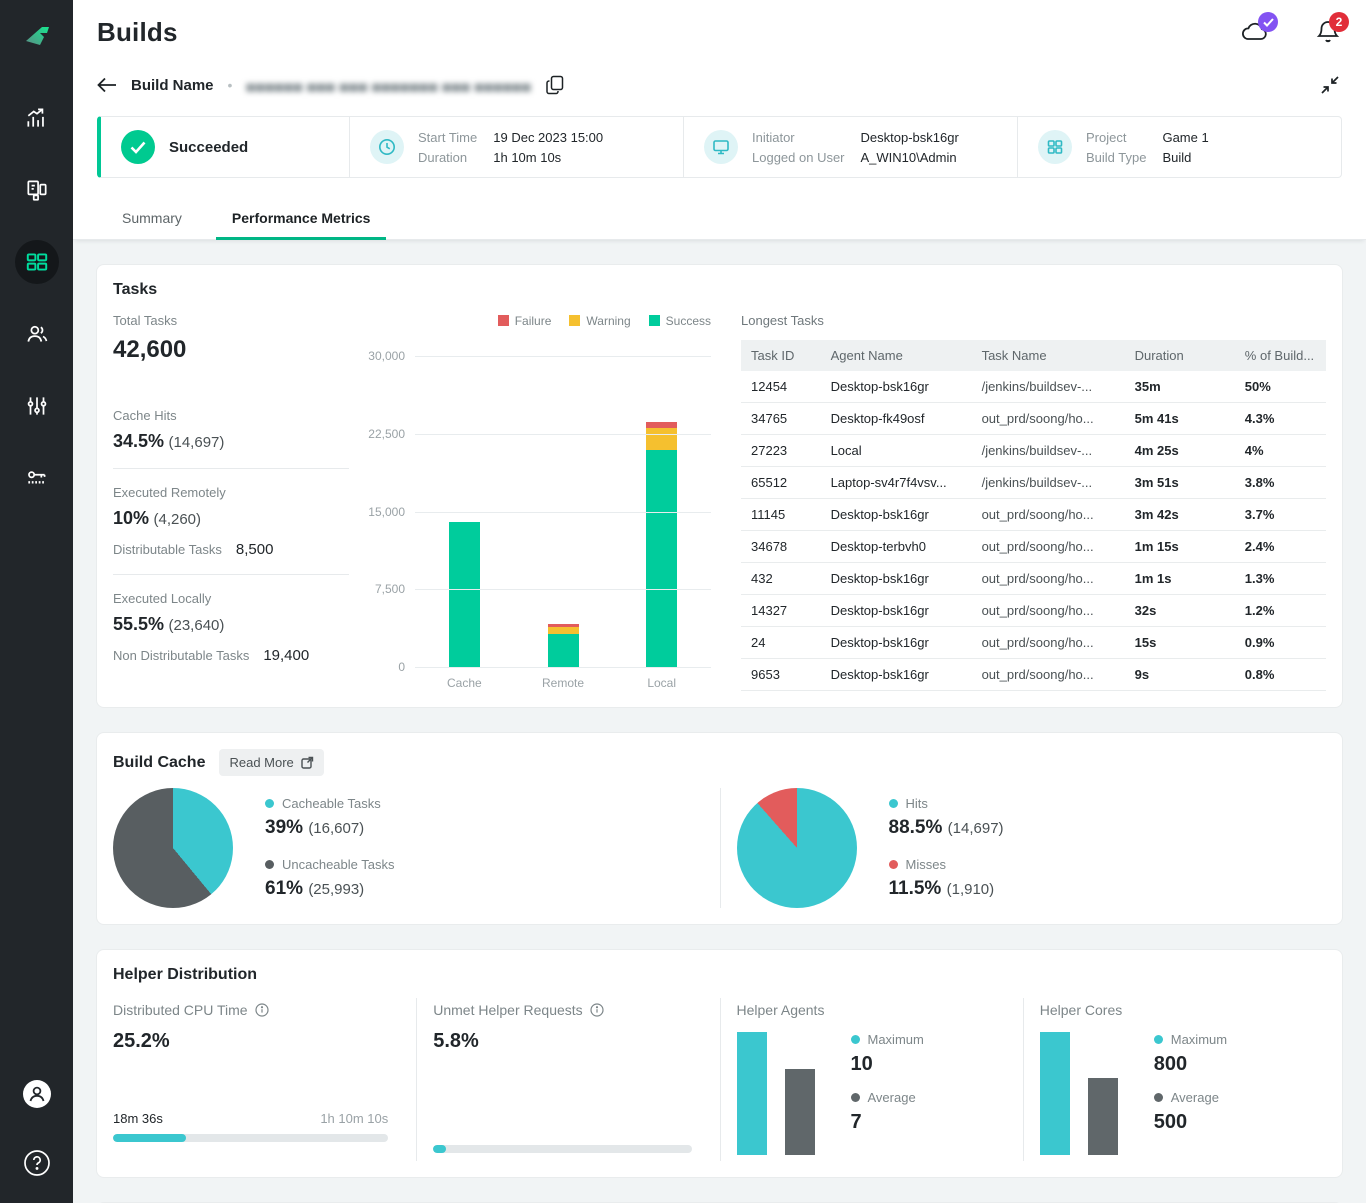  What do you see at coordinates (1179, 546) in the screenshot?
I see `cell-duration: 1m 15s` at bounding box center [1179, 546].